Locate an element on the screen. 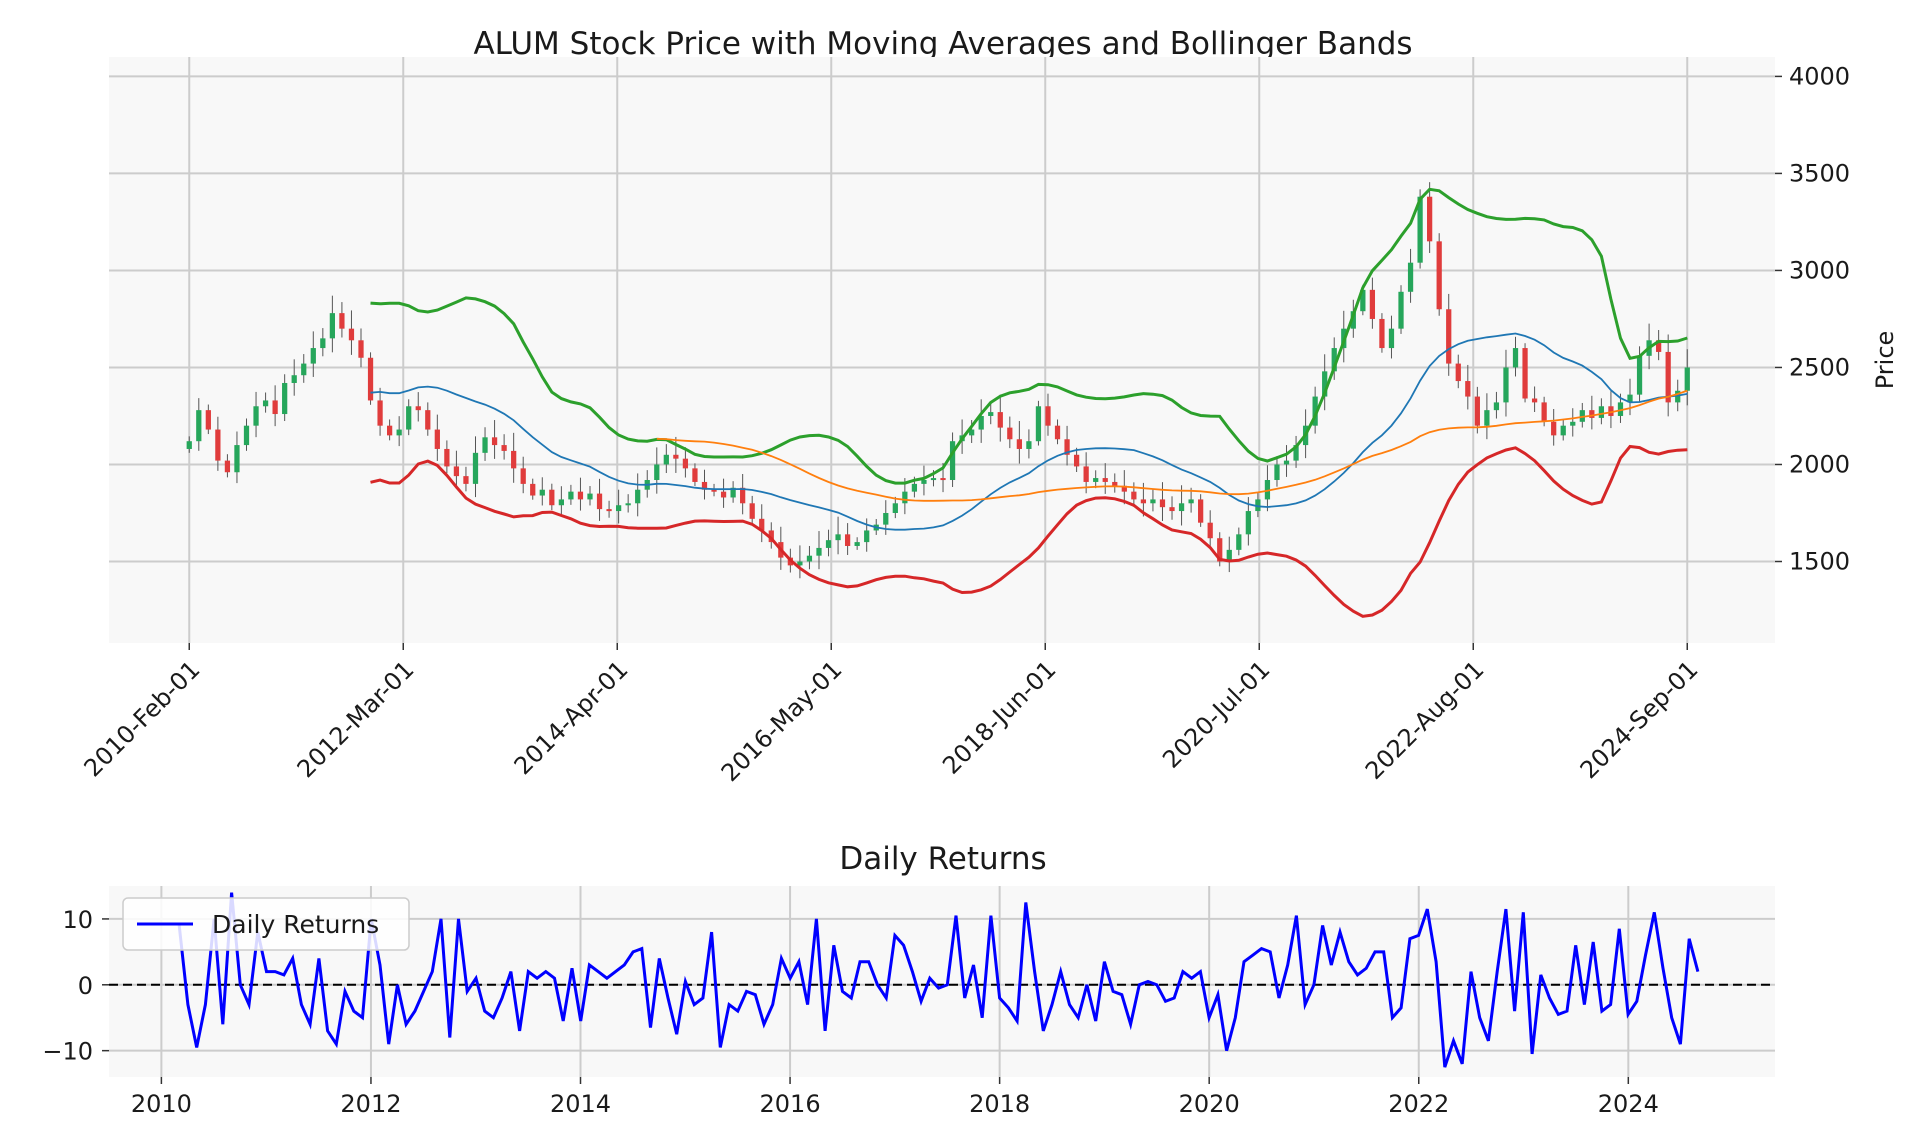  price-x-tick-label: 2022-Aug-01 is located at coordinates (1425, 720).